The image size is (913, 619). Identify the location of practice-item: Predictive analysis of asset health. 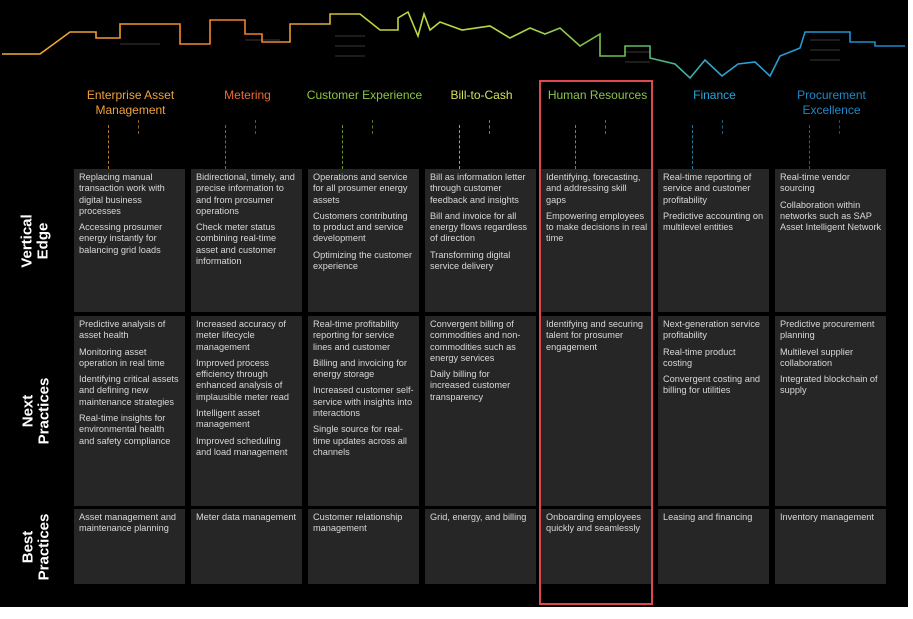
(122, 330).